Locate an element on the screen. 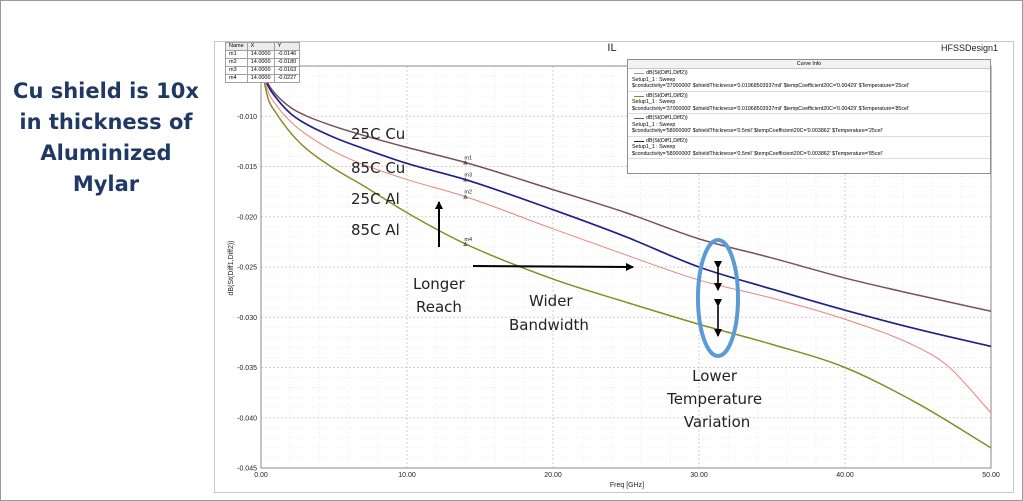 This screenshot has height=501, width=1023. svg-text:Lower Temperature Vari: Lower Temperature Variation is located at coordinates (716, 399).